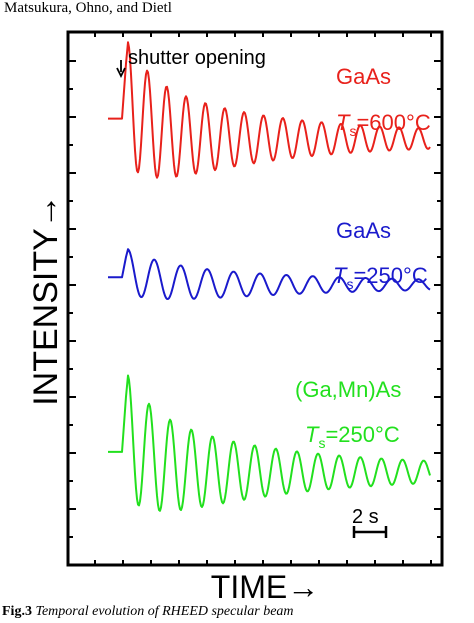  I want to click on condition-sub-0: s, so click(352, 131).